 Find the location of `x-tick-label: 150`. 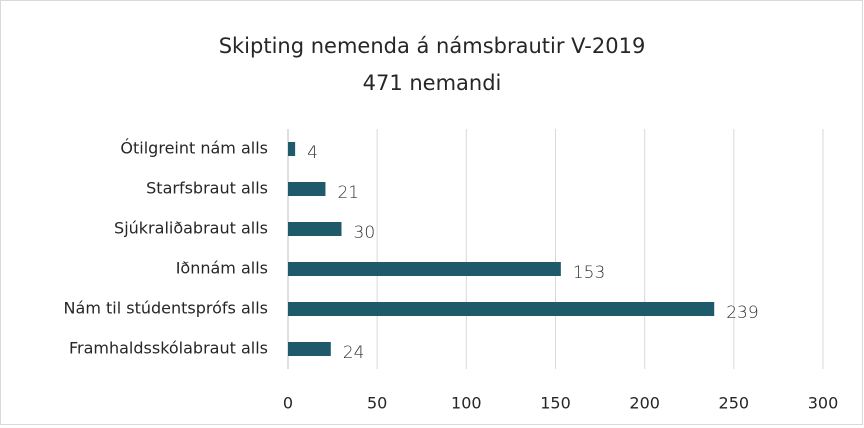

x-tick-label: 150 is located at coordinates (555, 403).